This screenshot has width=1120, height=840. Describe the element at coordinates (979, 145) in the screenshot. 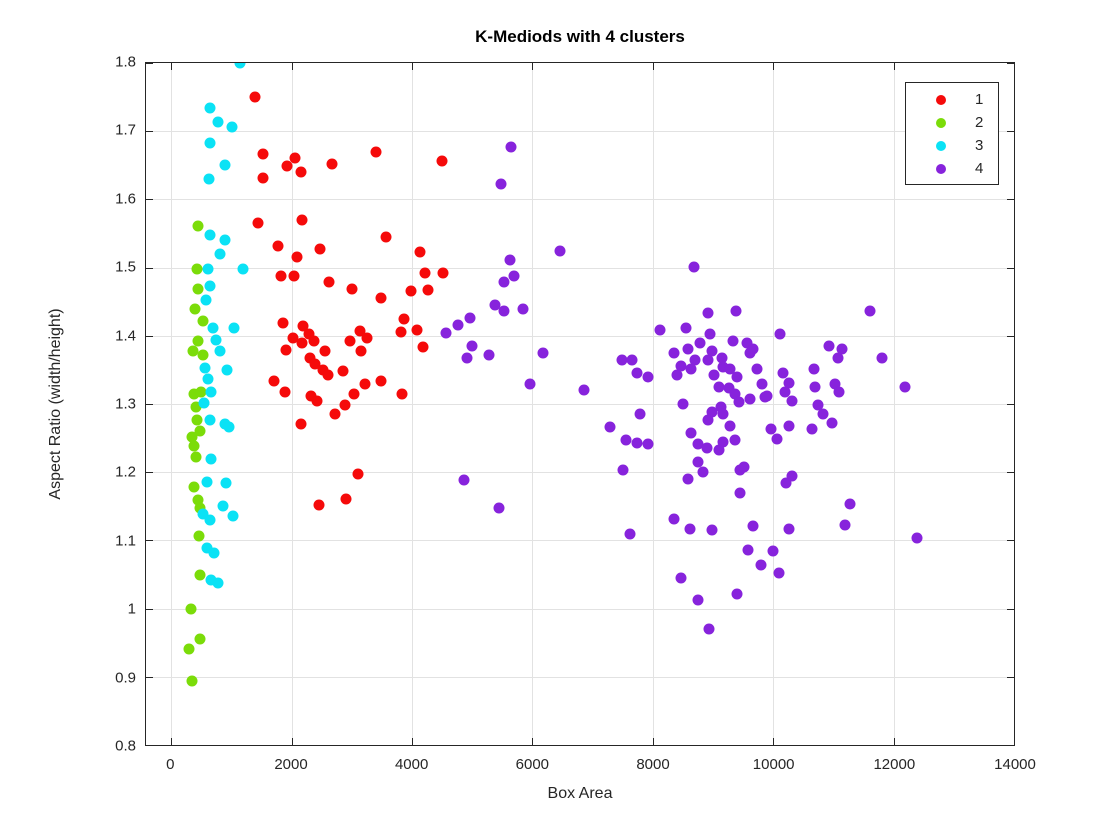

I see `legend-label-3: 3` at that location.